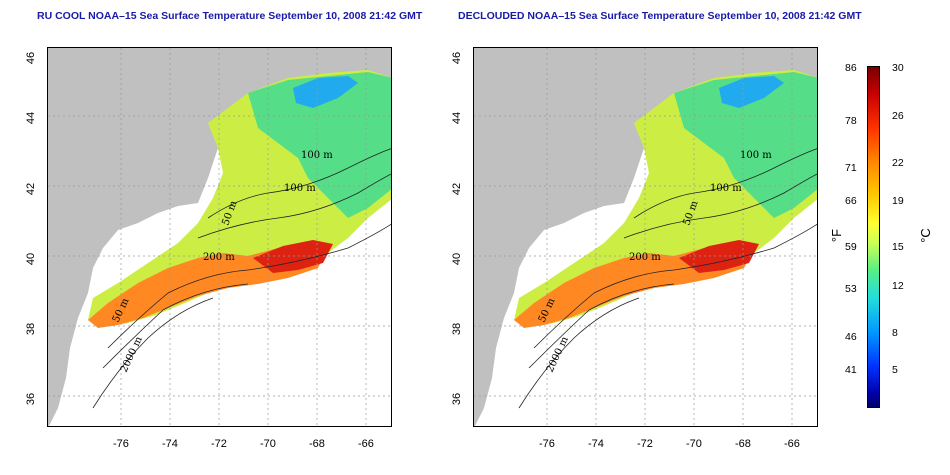 The image size is (950, 475). Describe the element at coordinates (851, 201) in the screenshot. I see `colorbar-f-label: 66` at that location.